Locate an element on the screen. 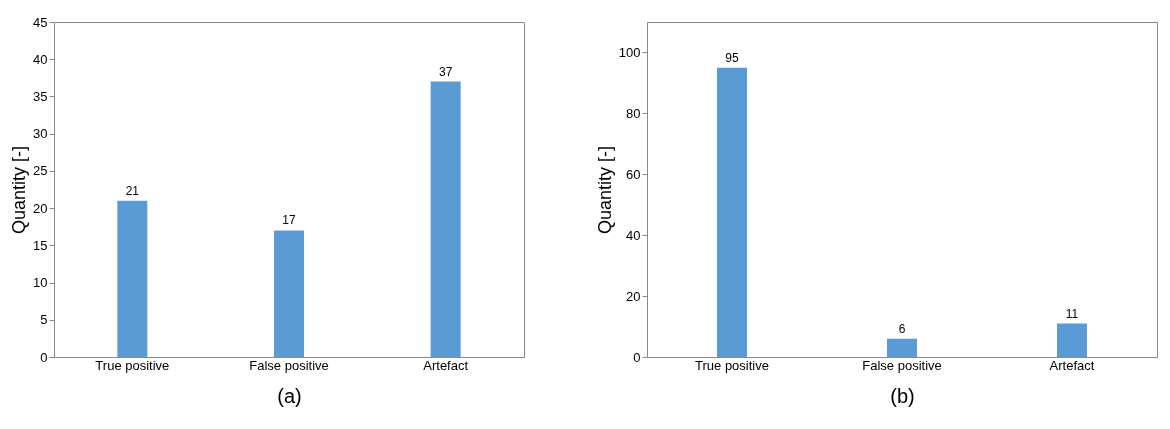 The image size is (1170, 429). y-tick-label: 30 is located at coordinates (40, 134).